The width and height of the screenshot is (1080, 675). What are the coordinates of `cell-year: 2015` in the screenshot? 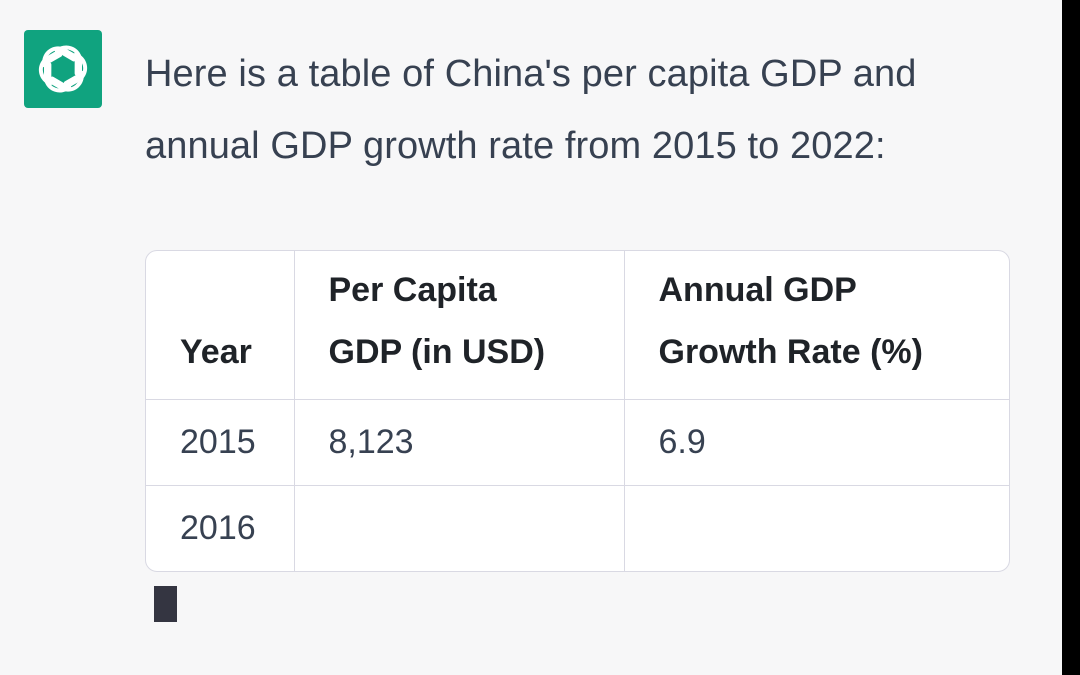 It's located at (220, 442).